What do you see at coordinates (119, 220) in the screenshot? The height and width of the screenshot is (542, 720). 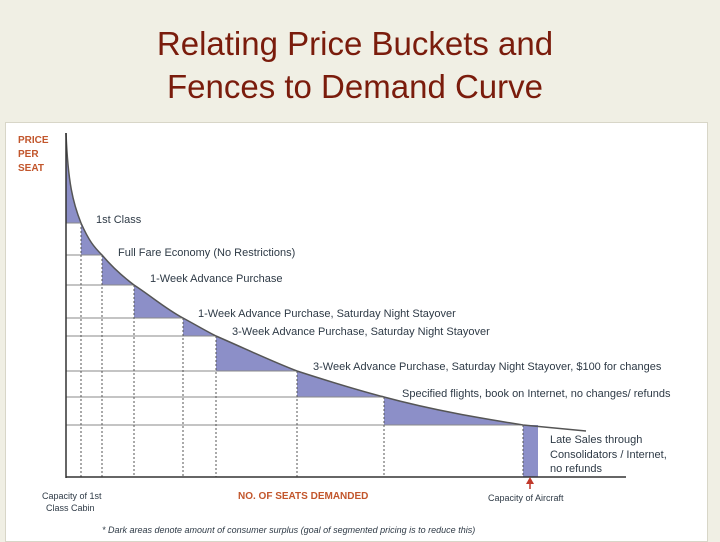 I see `bucket-label-1: 1st Class` at bounding box center [119, 220].